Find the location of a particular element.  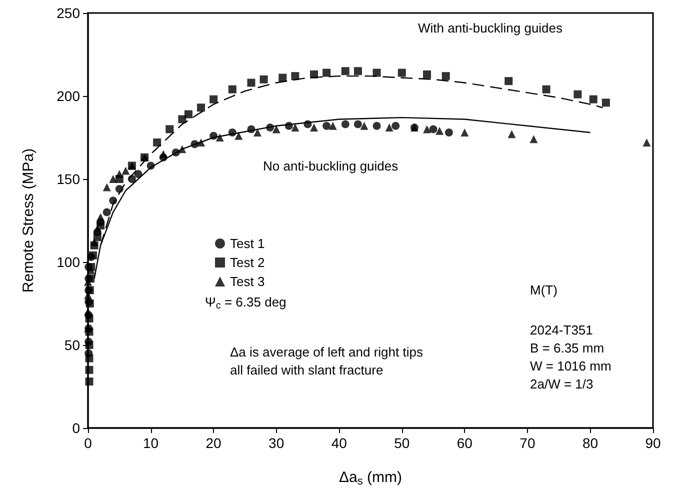

annotation: With anti-buckling guides is located at coordinates (491, 28).